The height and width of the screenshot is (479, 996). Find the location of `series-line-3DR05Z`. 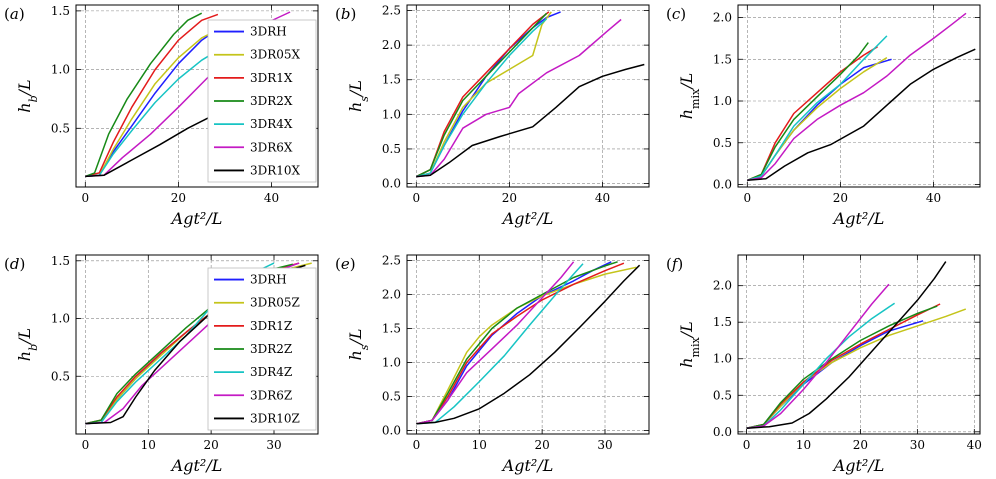

series-line-3DR05Z is located at coordinates (526, 345).